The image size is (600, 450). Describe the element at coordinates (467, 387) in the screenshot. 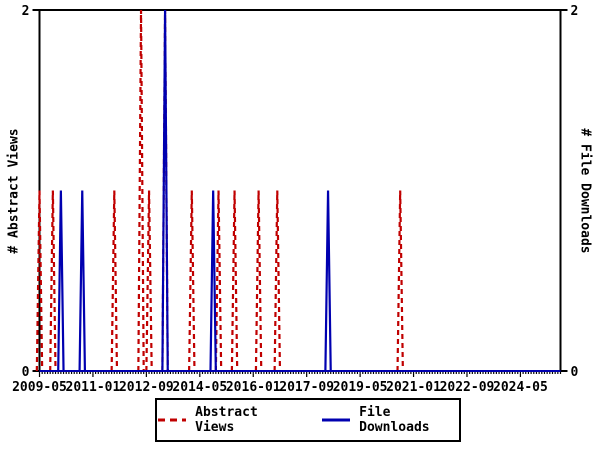

I see `x-tick-label: 2022-09` at that location.